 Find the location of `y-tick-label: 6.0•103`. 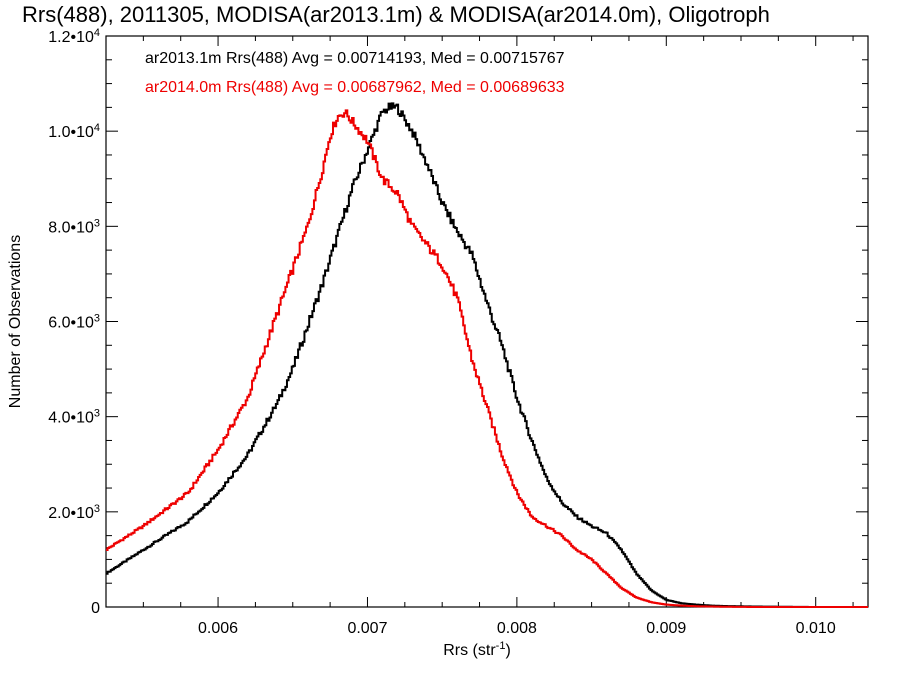

y-tick-label: 6.0•103 is located at coordinates (74, 322).